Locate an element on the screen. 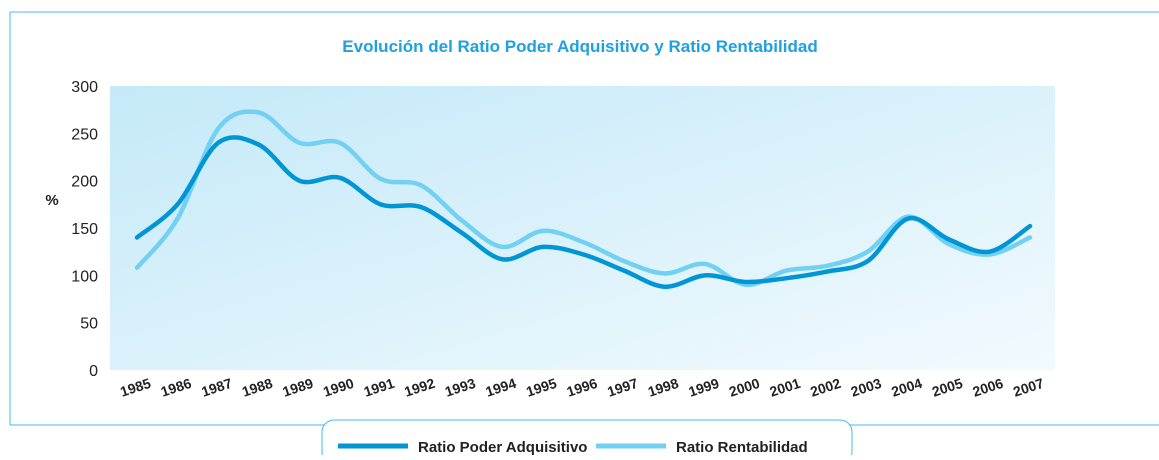 Image resolution: width=1159 pixels, height=460 pixels. legend-box is located at coordinates (587, 439).